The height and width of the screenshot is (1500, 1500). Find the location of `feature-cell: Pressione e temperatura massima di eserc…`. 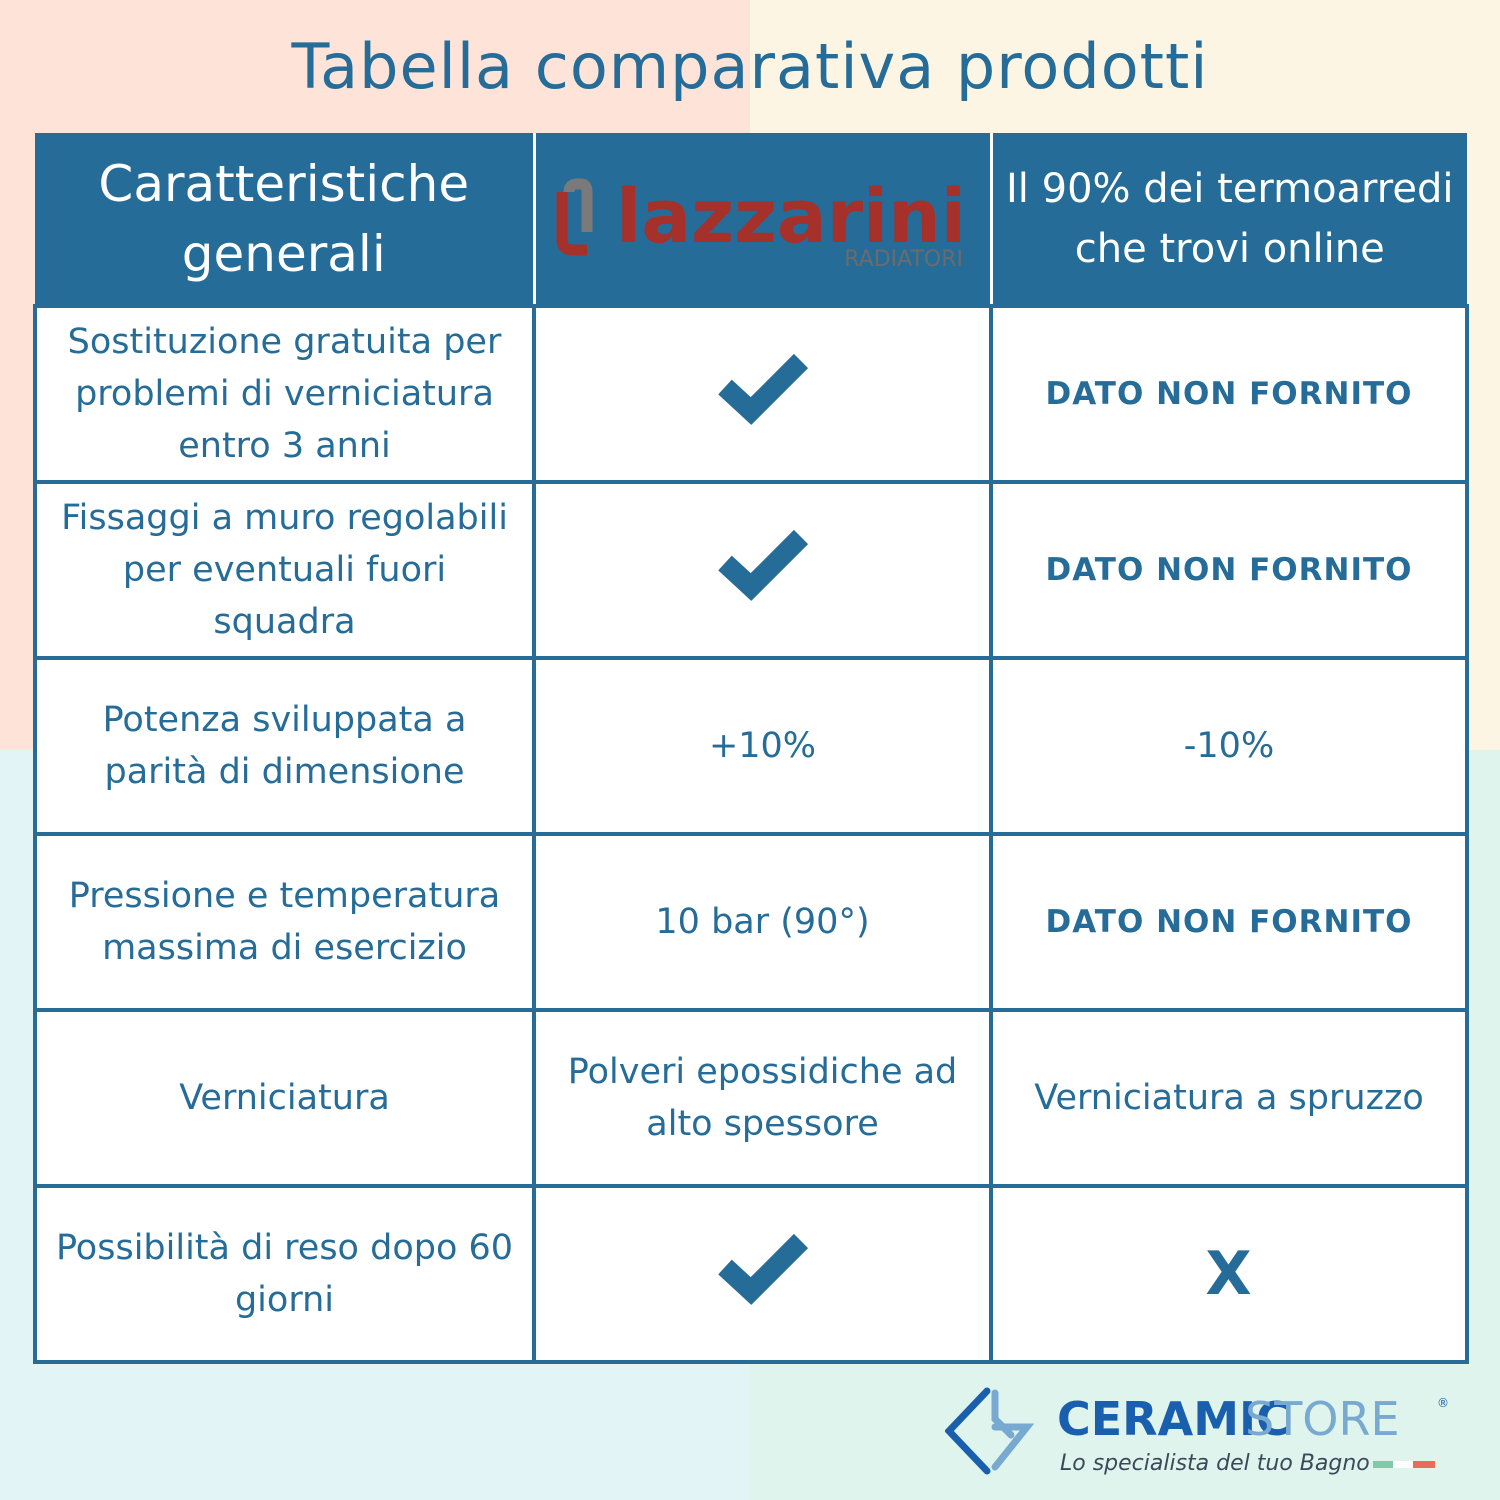

feature-cell: Pressione e temperatura massima di eserc… is located at coordinates (284, 922).